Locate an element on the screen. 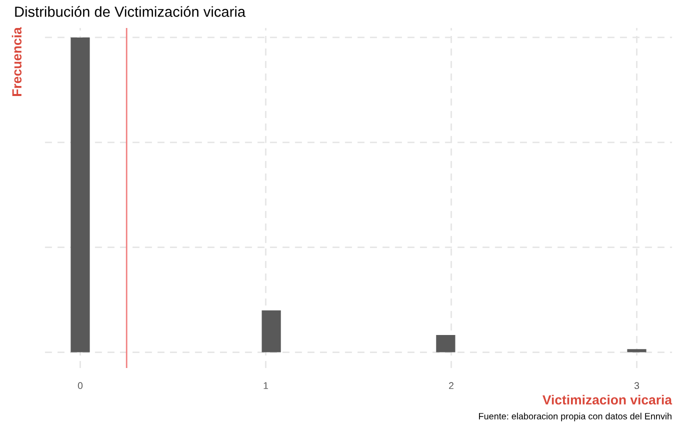 This screenshot has height=425, width=675. source-note: Fuente: elaboracion propia con datos del Ennvih is located at coordinates (575, 417).